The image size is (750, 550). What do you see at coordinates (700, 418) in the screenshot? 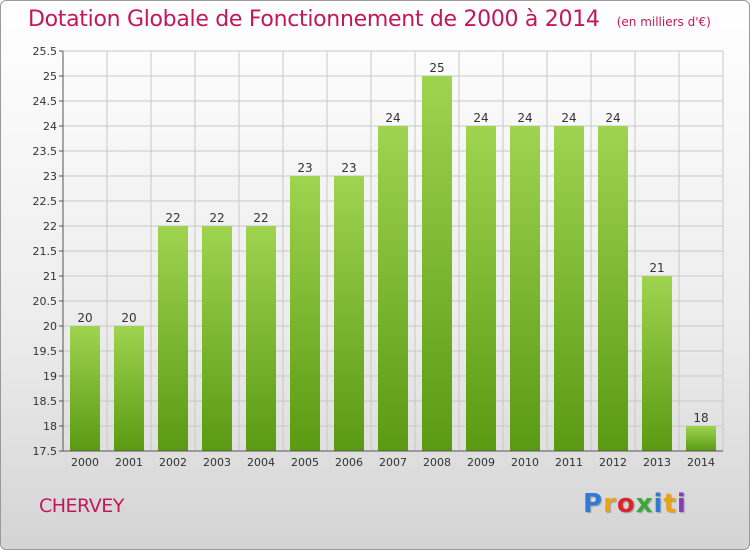
I see `data-label: 18` at bounding box center [700, 418].